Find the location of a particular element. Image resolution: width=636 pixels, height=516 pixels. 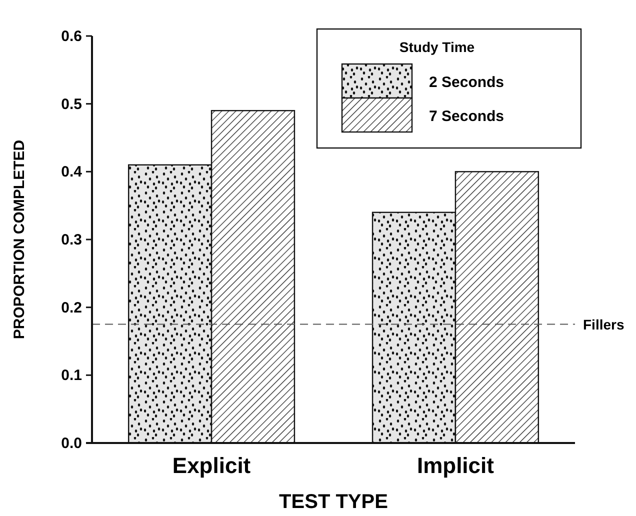

y-tick-label: 0.0 is located at coordinates (71, 443).